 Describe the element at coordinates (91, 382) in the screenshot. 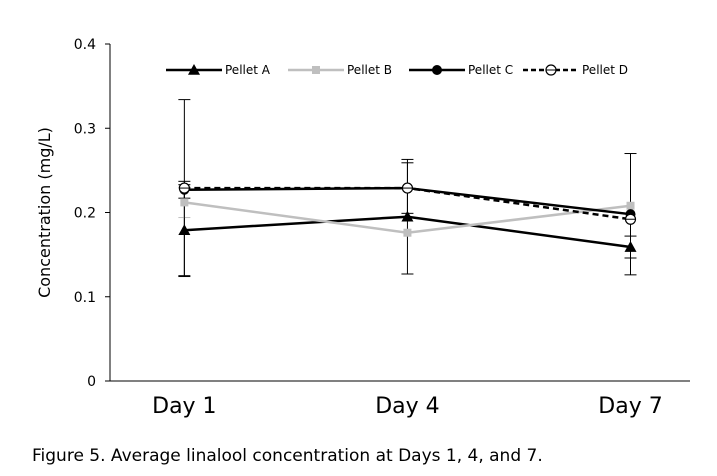

I see `y-tick-label: 0` at that location.